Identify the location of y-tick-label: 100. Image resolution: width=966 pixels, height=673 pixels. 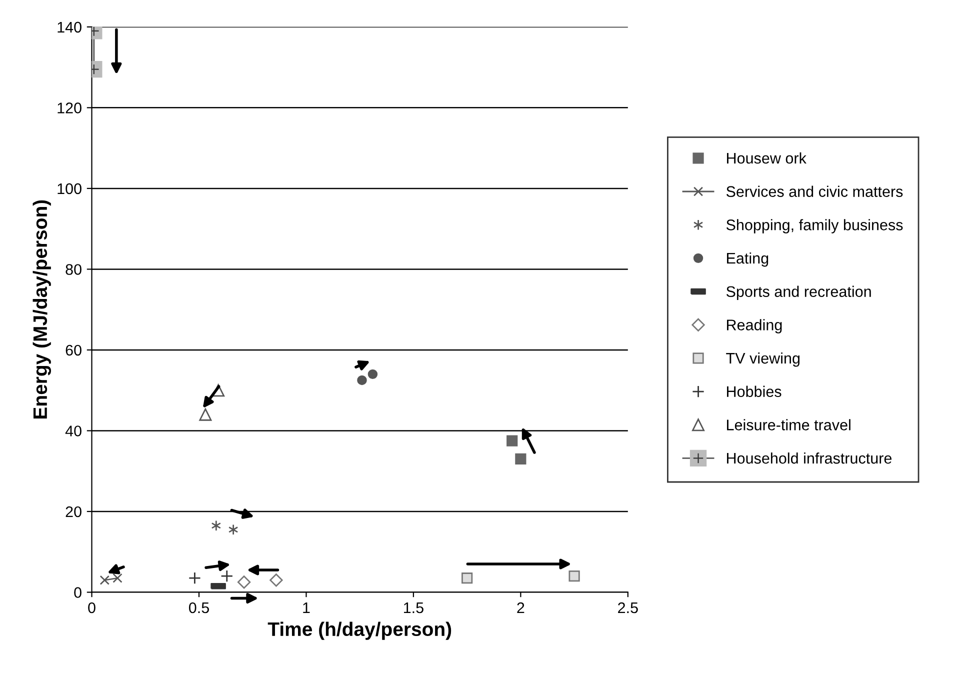
(70, 188).